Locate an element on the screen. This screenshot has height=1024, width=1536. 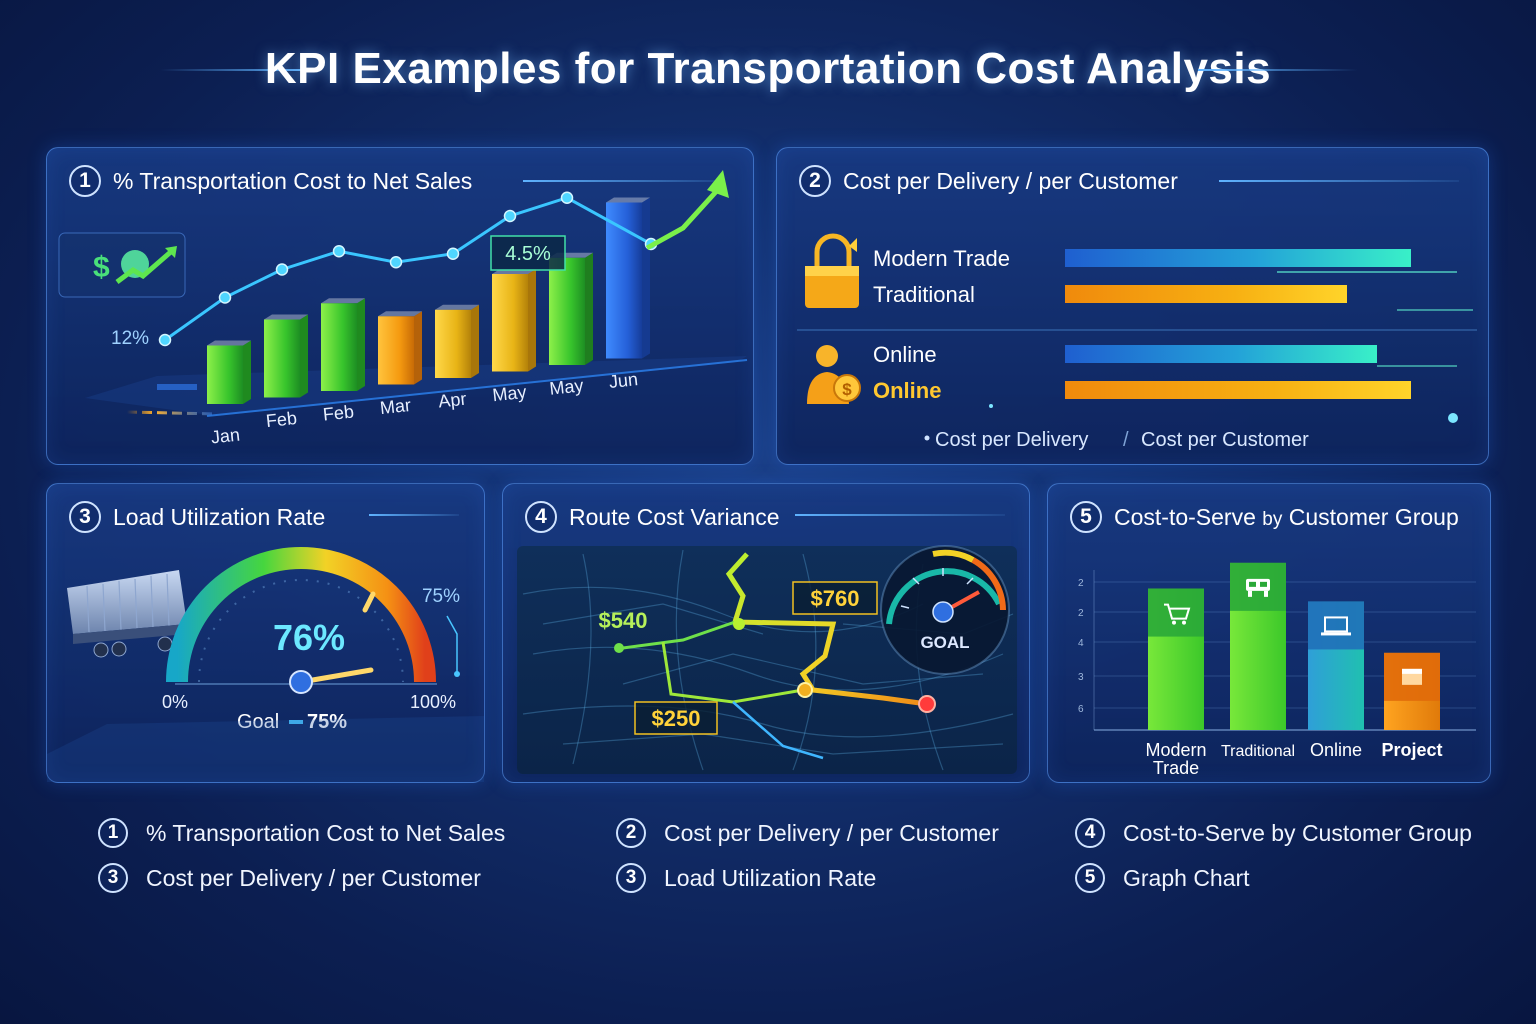
legend-label: Graph Chart is located at coordinates (1186, 877).